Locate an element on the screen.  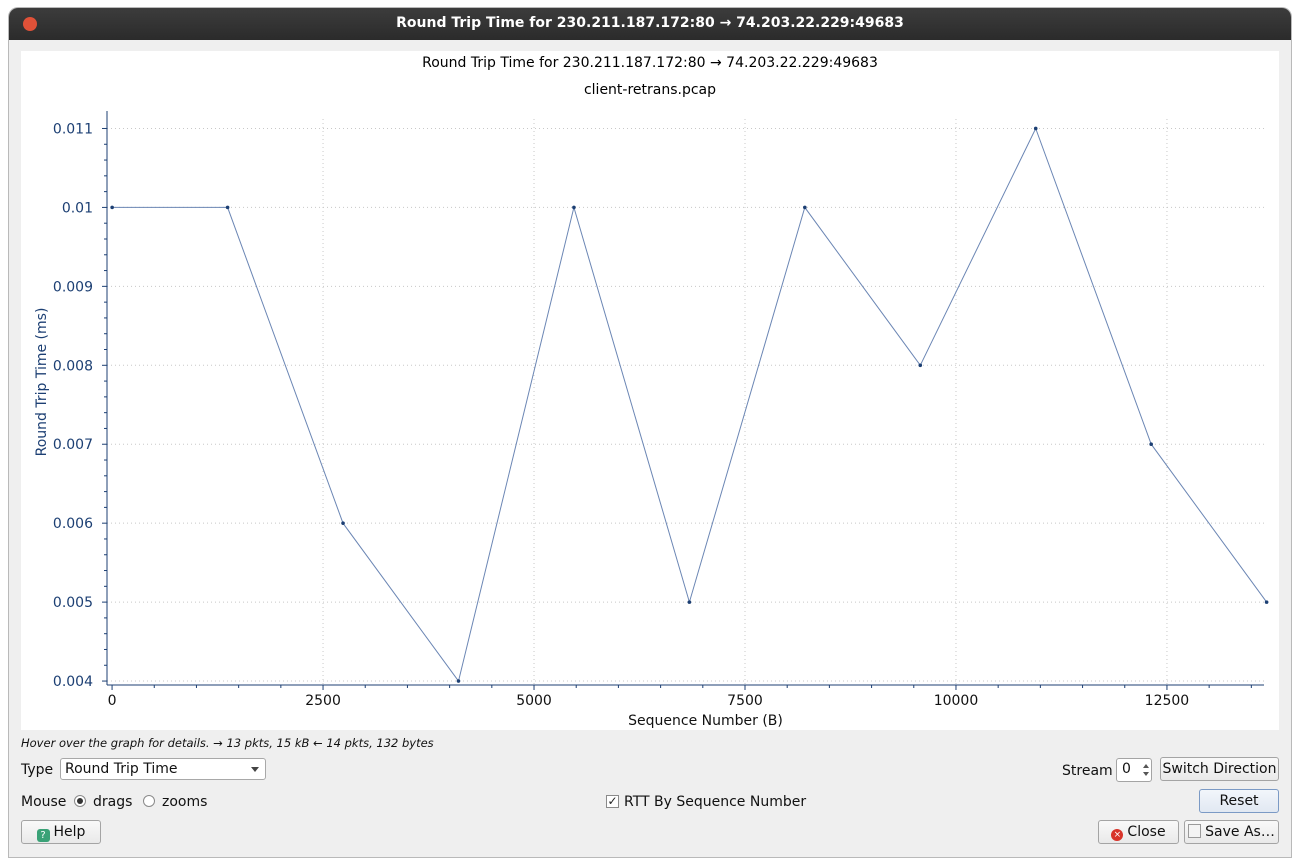
x-tick-label: 12500 is located at coordinates (1167, 701).